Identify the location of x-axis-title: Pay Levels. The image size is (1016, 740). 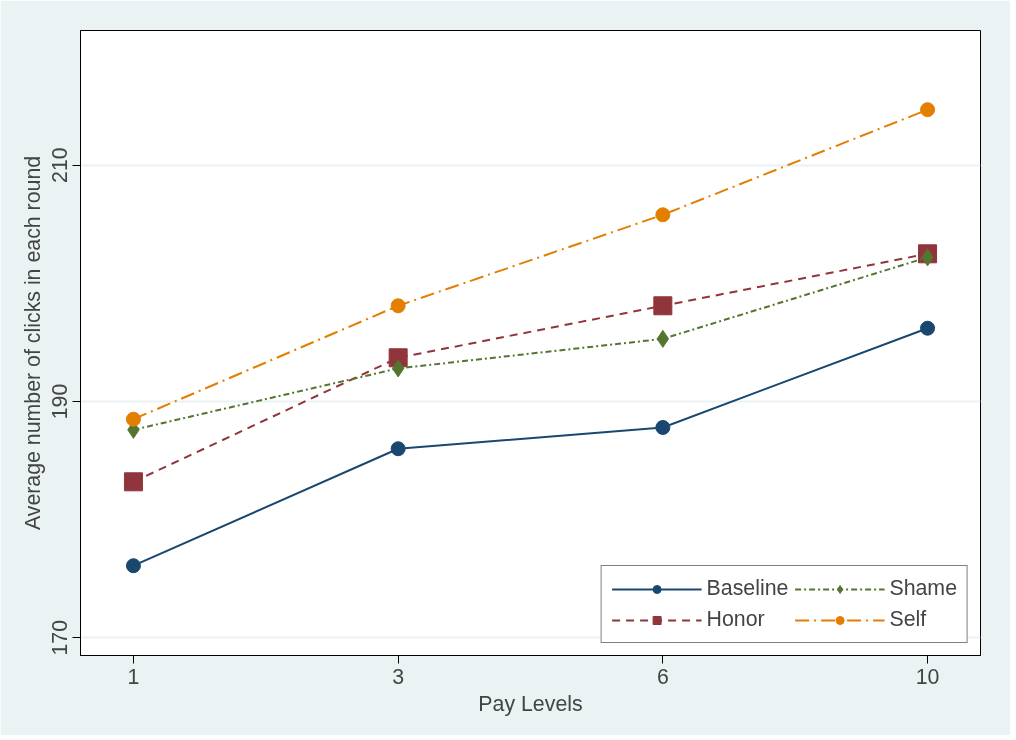
(530, 703).